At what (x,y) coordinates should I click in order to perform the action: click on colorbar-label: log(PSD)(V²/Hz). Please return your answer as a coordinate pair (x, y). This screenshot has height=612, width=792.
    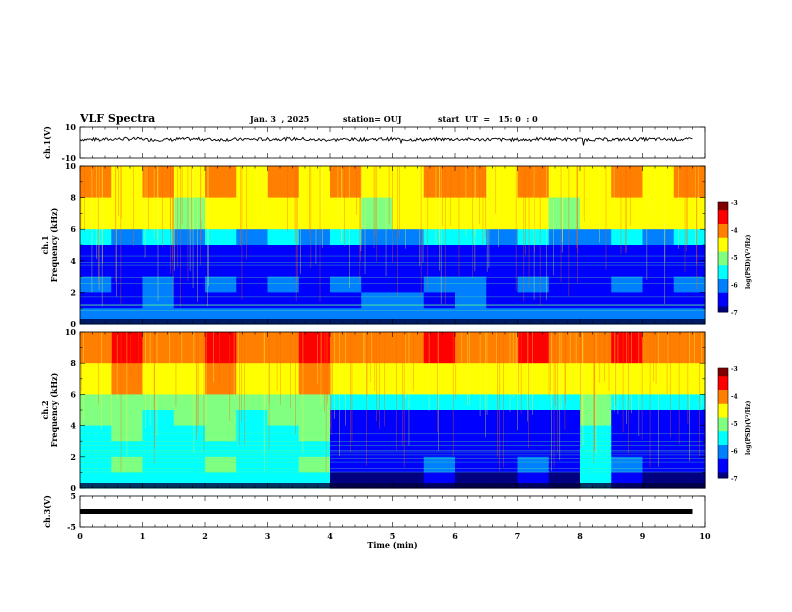
    Looking at the image, I should click on (748, 427).